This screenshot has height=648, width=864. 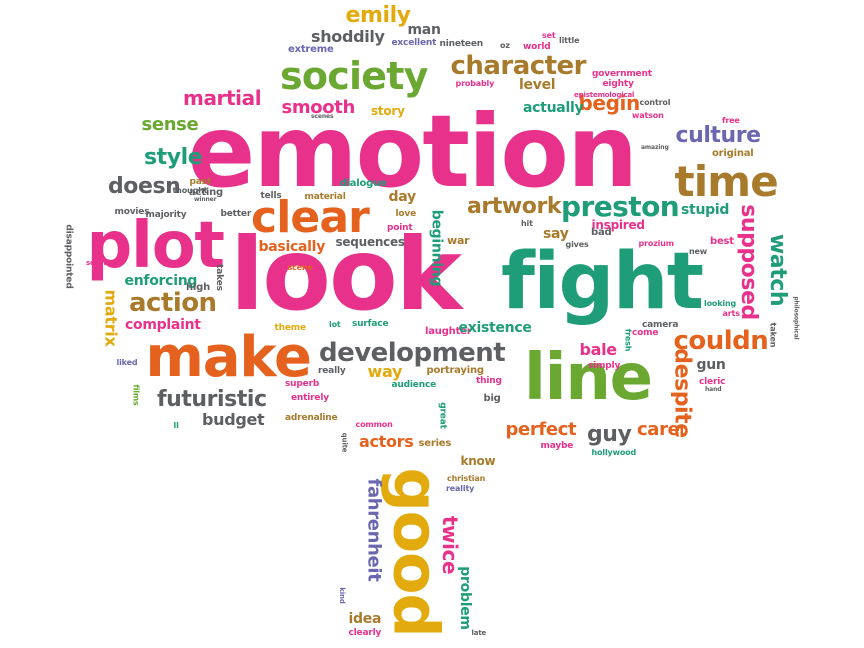 What do you see at coordinates (655, 147) in the screenshot?
I see `word-amazing: amazing` at bounding box center [655, 147].